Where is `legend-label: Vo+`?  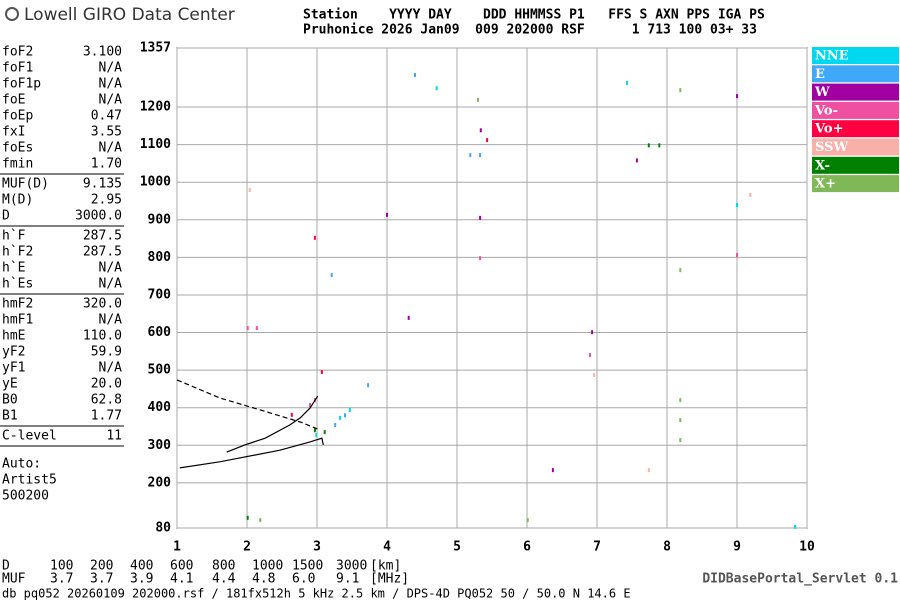
legend-label: Vo+ is located at coordinates (828, 129).